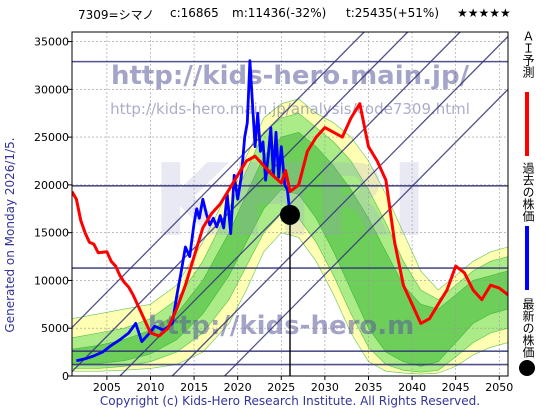  I want to click on x-tick-label-2015: 2015, so click(194, 387).